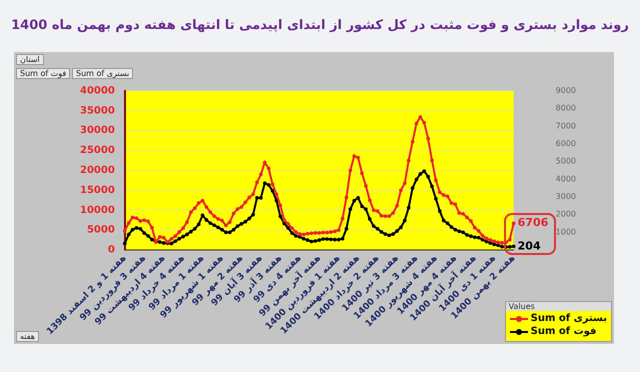  I want to click on y2-tick-label: 2000, so click(566, 214).